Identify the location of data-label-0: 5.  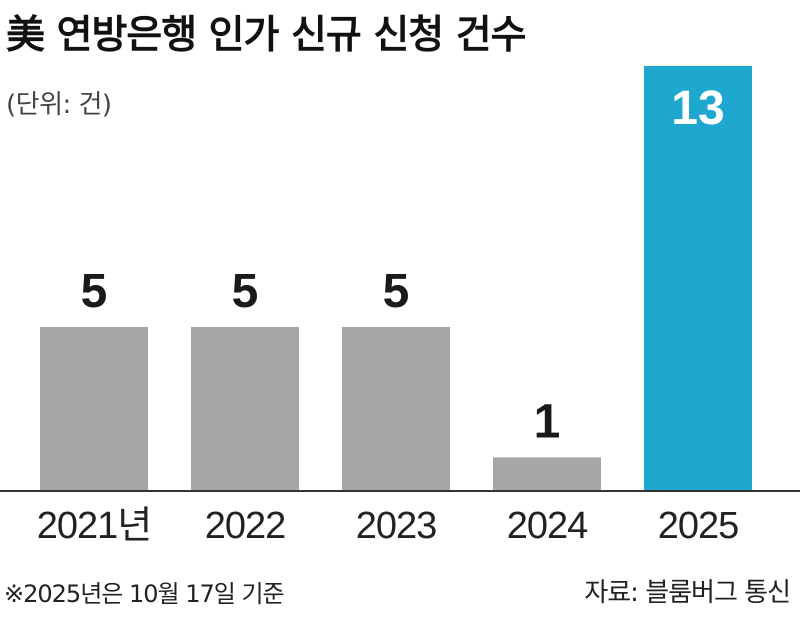
(94, 291).